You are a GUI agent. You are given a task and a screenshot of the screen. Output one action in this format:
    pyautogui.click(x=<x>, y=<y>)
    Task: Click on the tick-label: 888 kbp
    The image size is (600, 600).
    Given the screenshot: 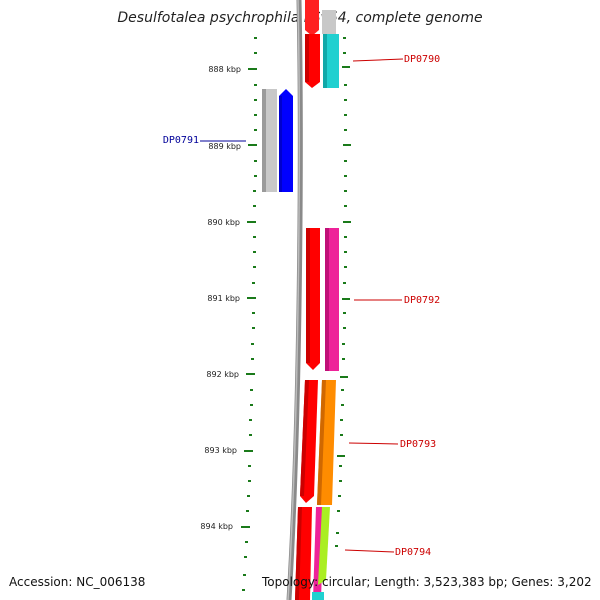 What is the action you would take?
    pyautogui.click(x=224, y=69)
    